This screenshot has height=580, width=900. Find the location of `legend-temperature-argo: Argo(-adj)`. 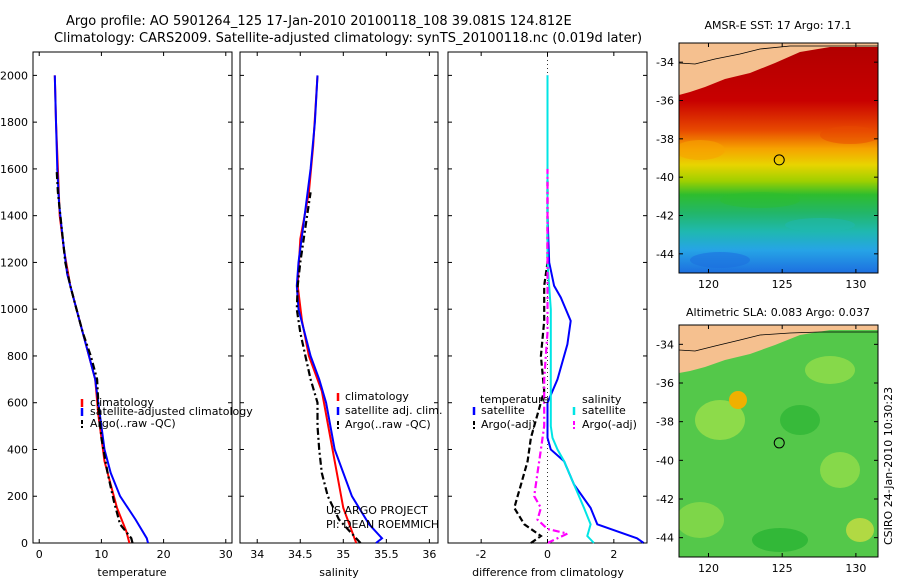

legend-temperature-argo: Argo(-adj) is located at coordinates (508, 424).